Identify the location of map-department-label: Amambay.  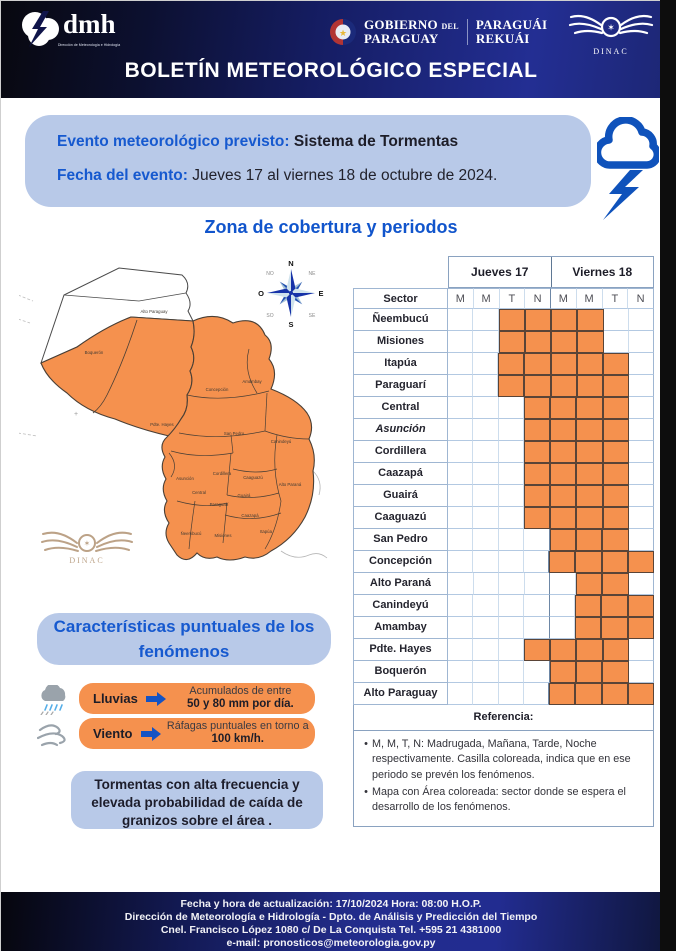
(252, 381).